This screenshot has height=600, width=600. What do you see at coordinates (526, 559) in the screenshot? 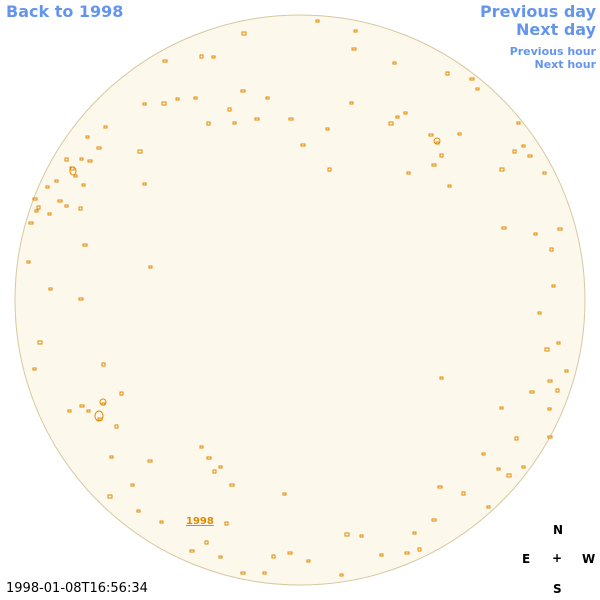
I see `east: E` at bounding box center [526, 559].